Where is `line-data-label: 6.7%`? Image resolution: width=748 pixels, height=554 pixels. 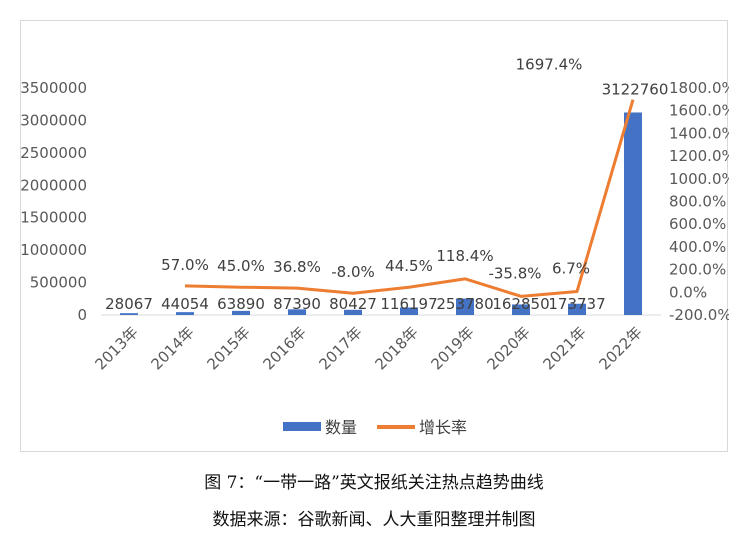 line-data-label: 6.7% is located at coordinates (571, 269).